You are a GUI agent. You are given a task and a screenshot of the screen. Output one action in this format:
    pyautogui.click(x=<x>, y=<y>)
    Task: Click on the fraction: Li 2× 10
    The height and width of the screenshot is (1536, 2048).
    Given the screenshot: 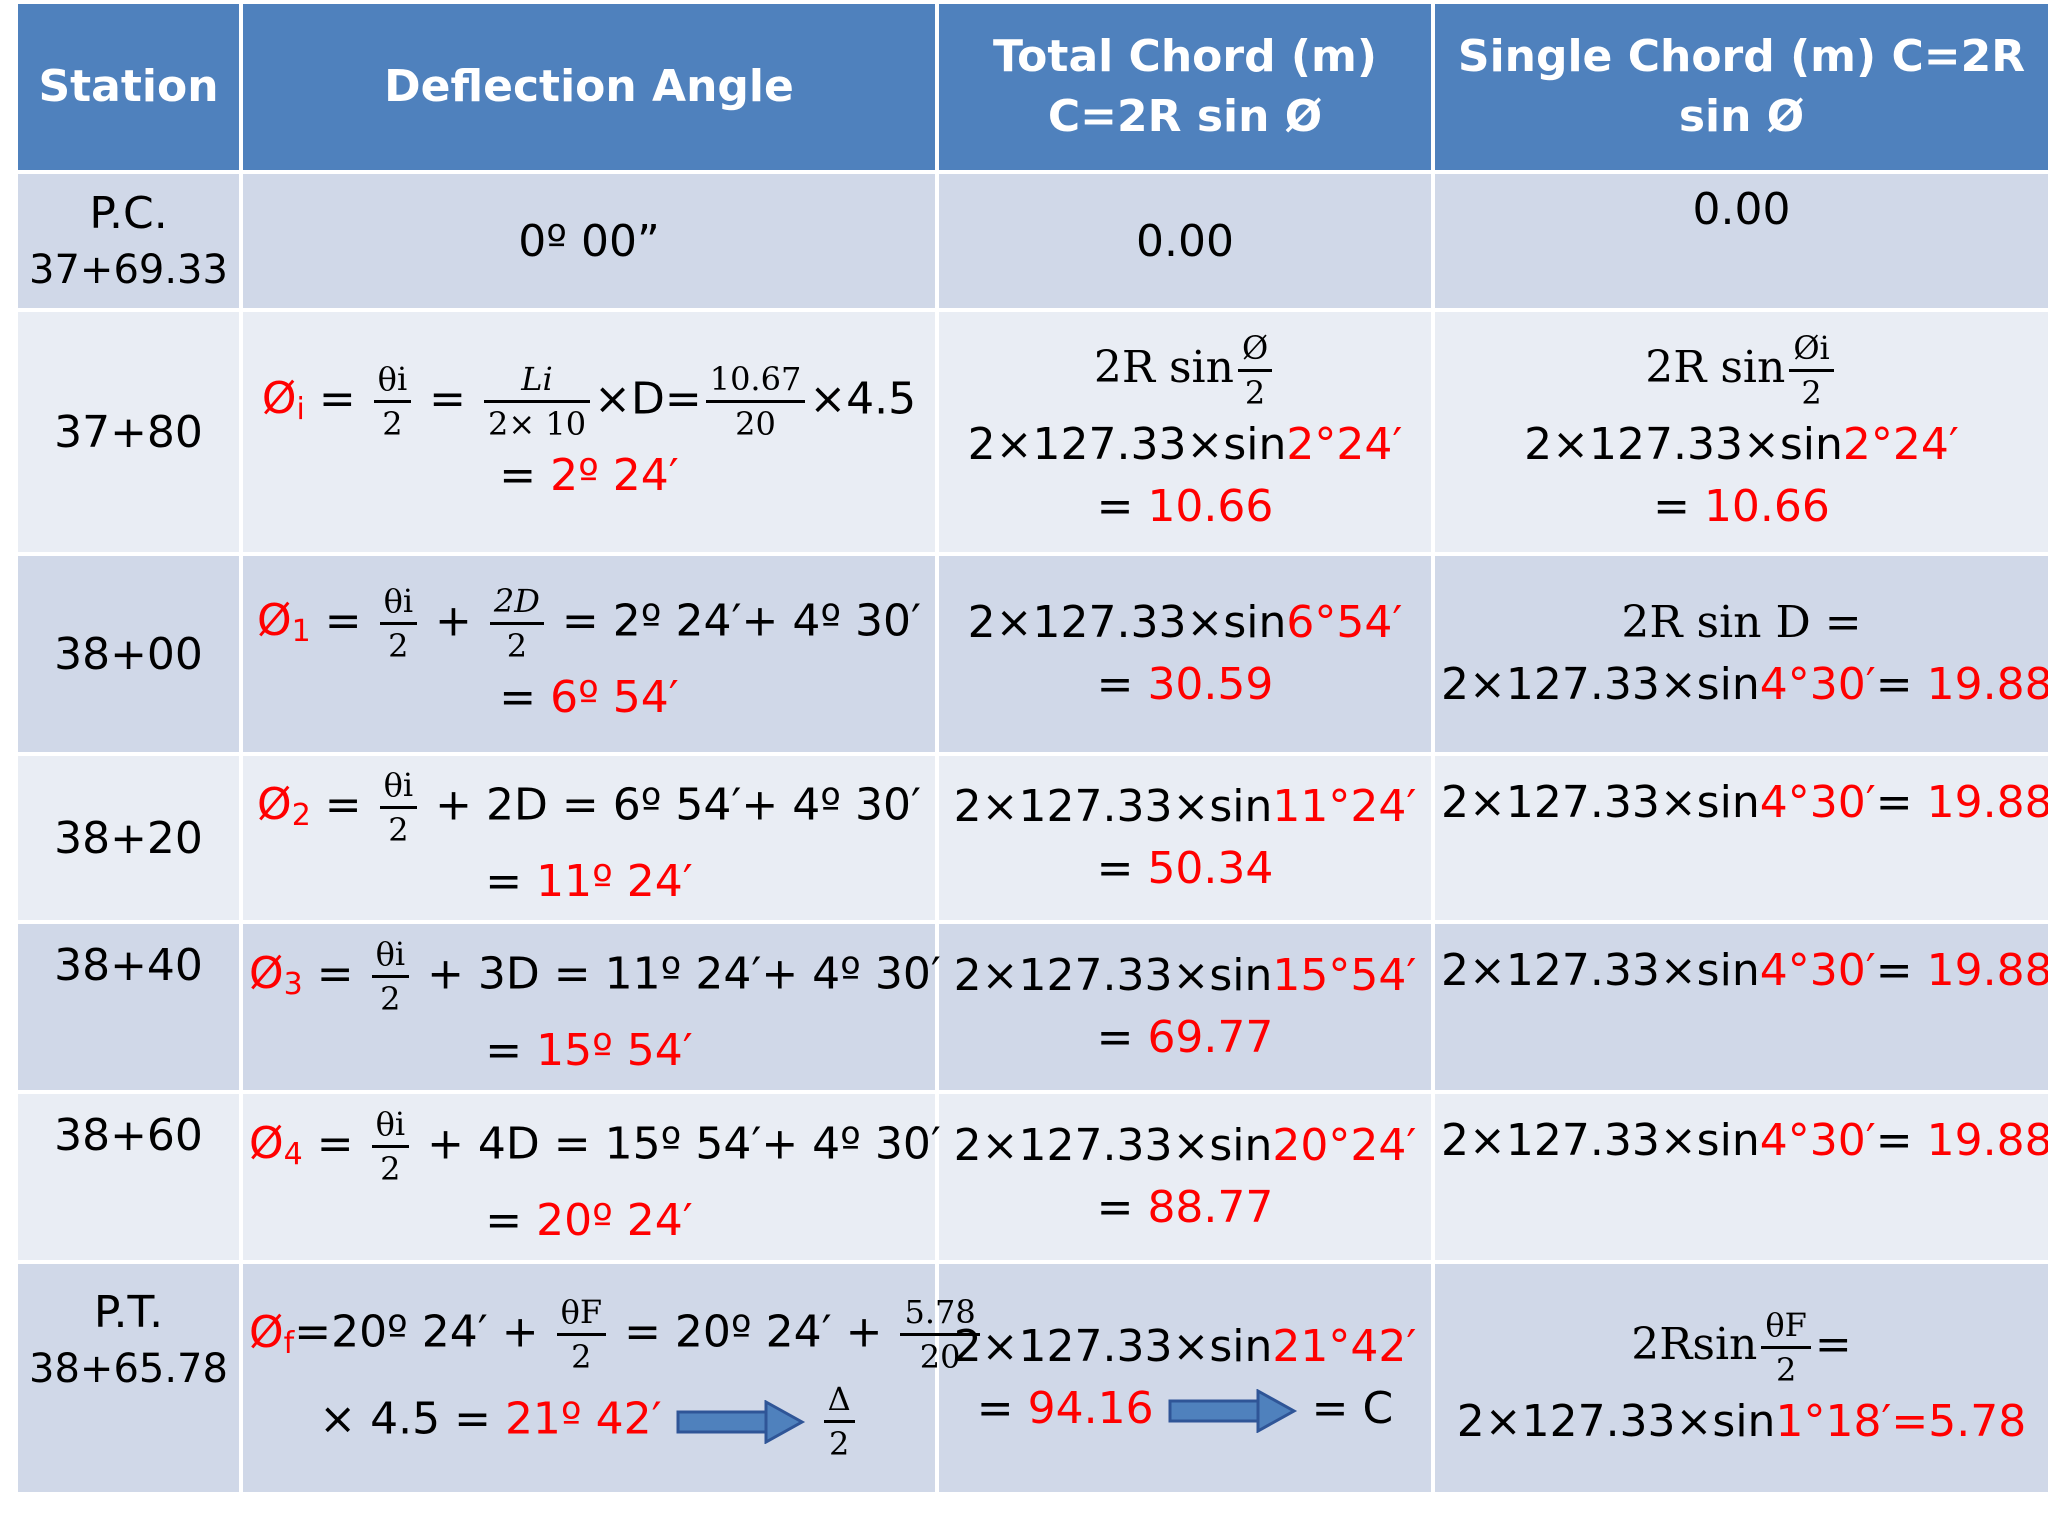 What is the action you would take?
    pyautogui.click(x=537, y=401)
    